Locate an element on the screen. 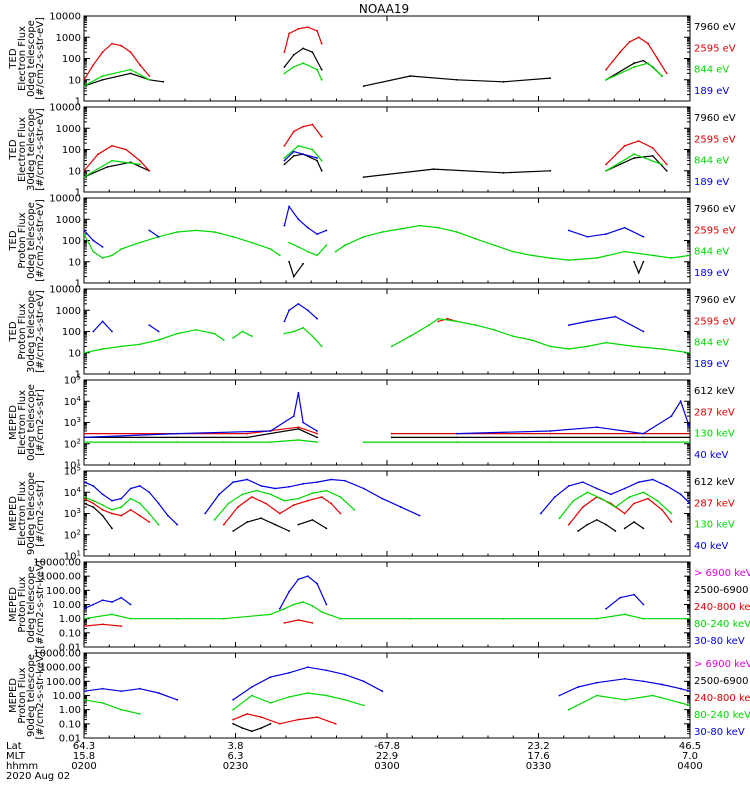 The image size is (750, 800). plot-frame is located at coordinates (387, 604).